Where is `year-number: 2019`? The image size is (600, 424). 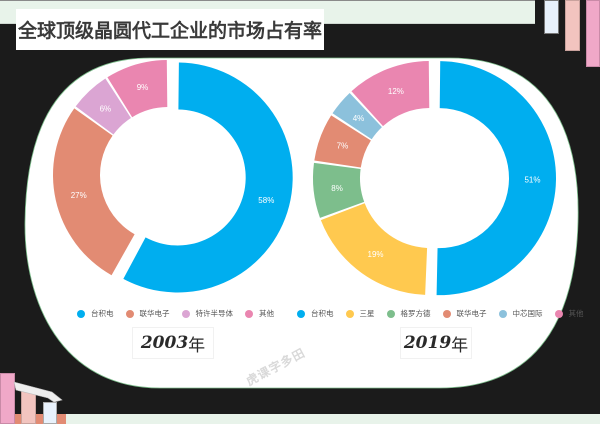
year-number: 2019 is located at coordinates (427, 343).